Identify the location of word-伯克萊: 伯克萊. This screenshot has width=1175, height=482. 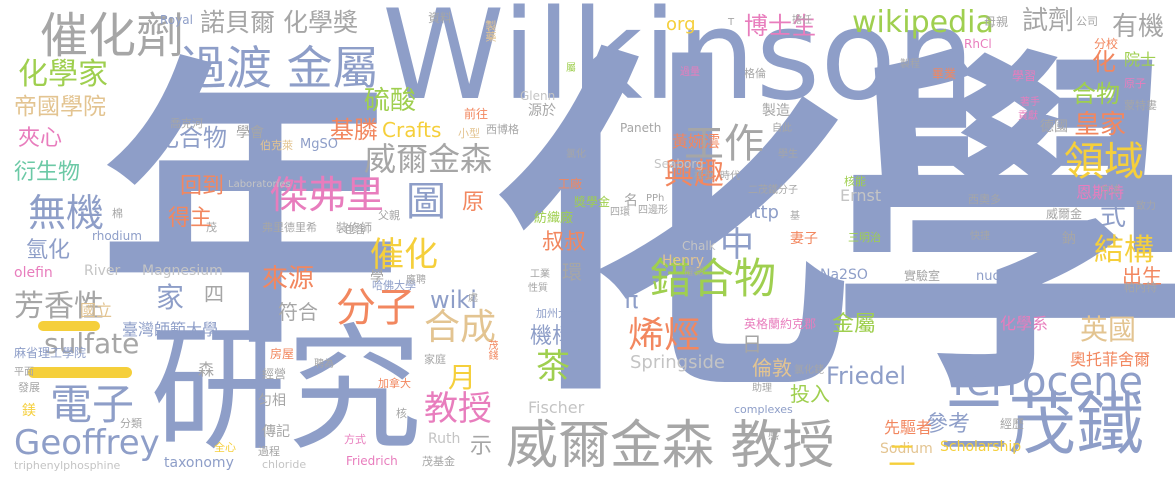
(276, 145).